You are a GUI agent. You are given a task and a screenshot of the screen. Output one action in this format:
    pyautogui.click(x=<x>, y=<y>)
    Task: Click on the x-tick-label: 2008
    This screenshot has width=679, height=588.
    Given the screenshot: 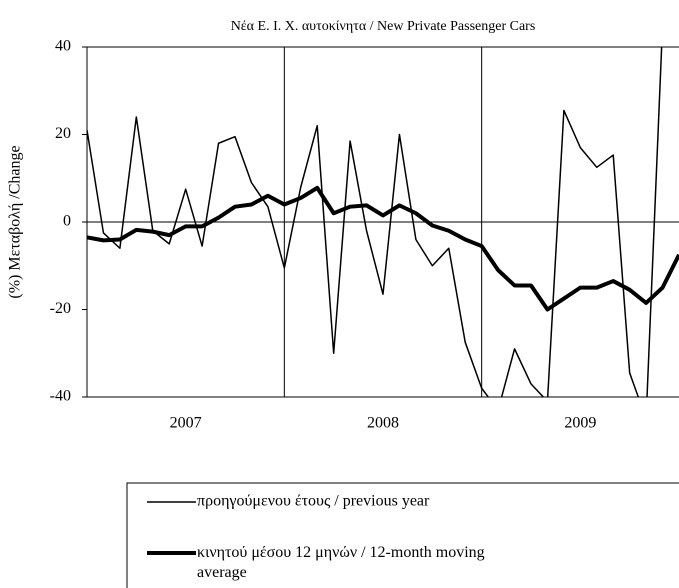 What is the action you would take?
    pyautogui.click(x=383, y=423)
    